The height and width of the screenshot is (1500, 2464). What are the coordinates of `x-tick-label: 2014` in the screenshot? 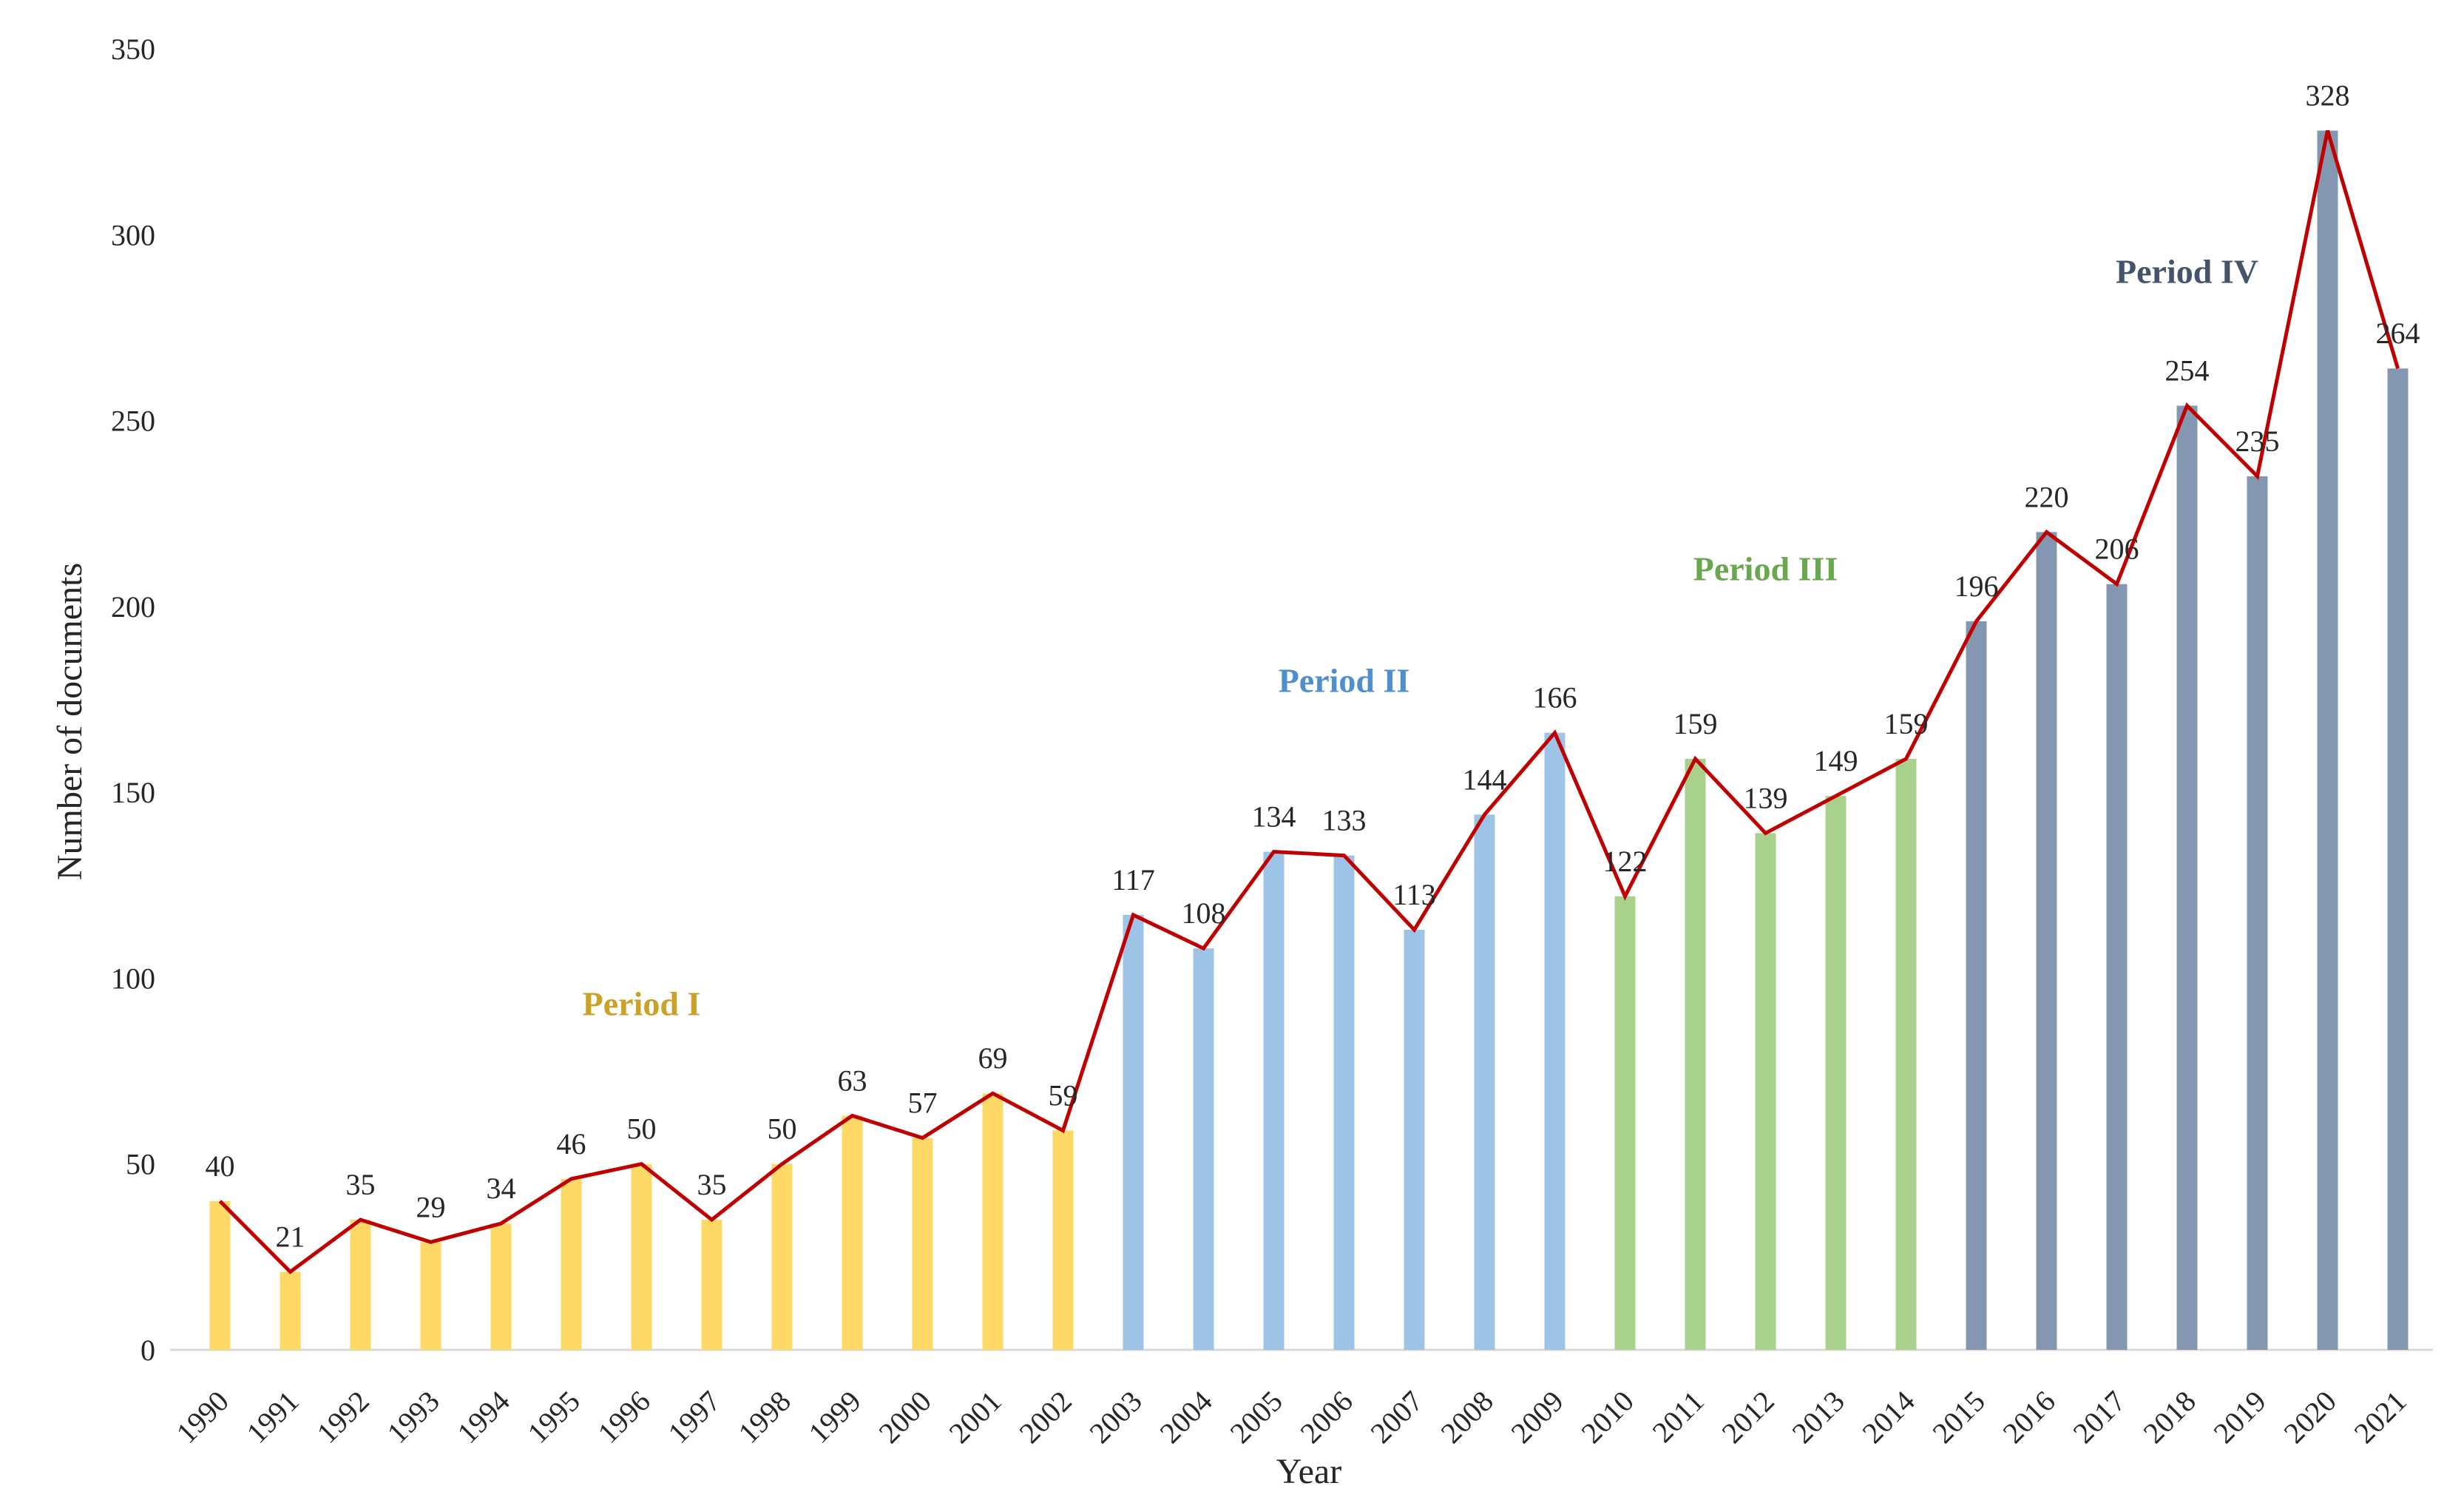 It's located at (1888, 1417).